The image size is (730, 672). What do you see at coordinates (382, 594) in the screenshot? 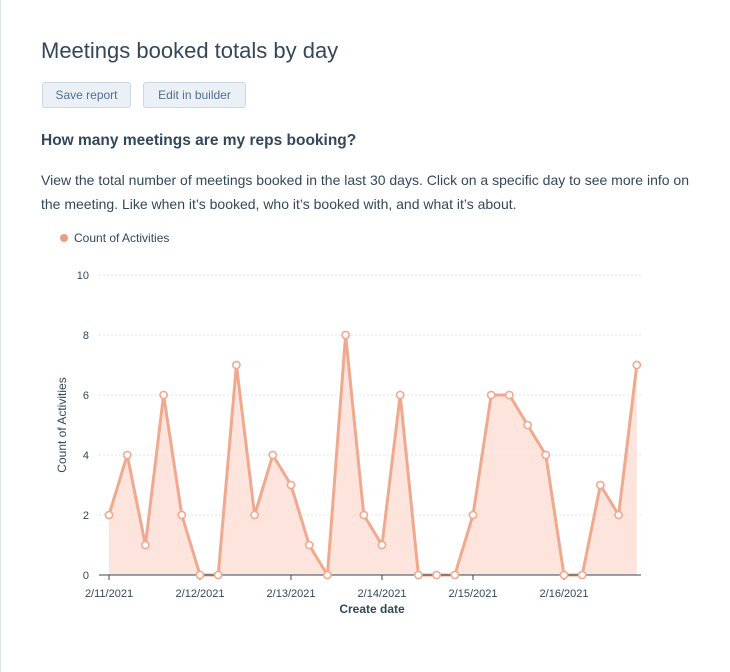
I see `x-tick-label: 2/14/2021` at bounding box center [382, 594].